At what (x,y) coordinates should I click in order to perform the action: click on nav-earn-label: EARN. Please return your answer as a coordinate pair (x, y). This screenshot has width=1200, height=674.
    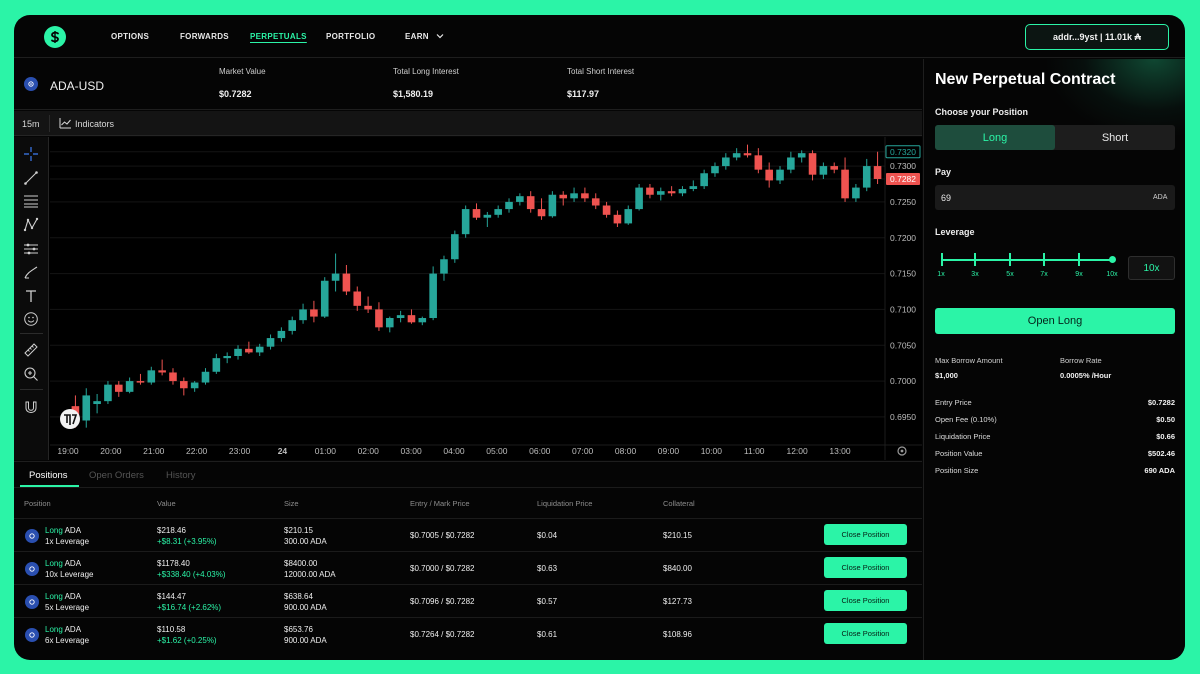
    Looking at the image, I should click on (417, 36).